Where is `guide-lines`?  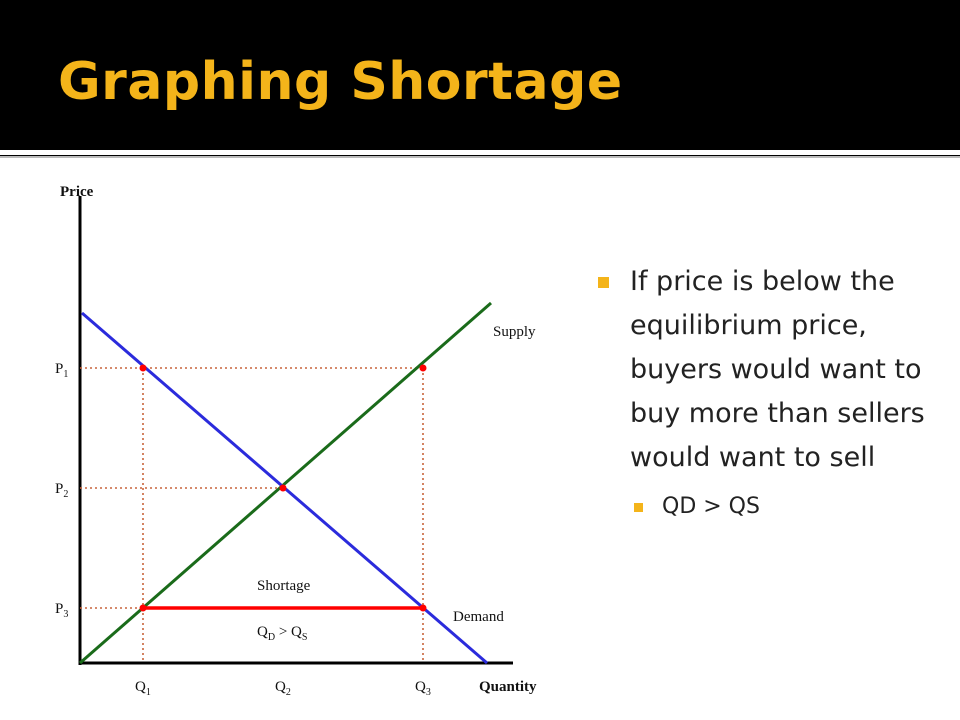
guide-lines is located at coordinates (252, 515).